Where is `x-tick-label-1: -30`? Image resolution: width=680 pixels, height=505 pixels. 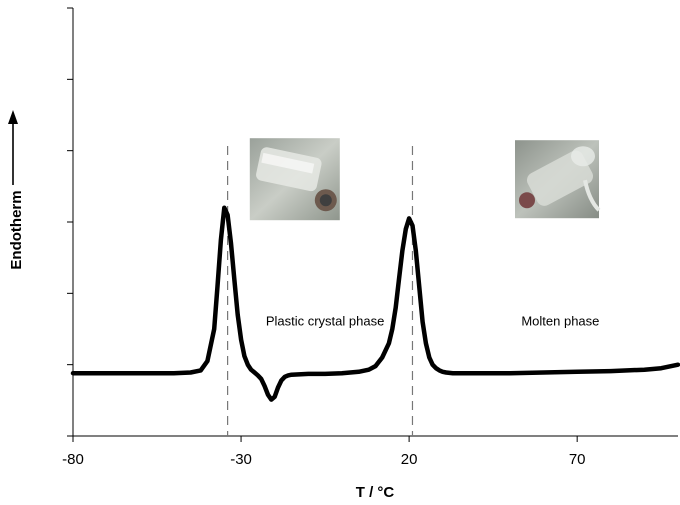
x-tick-label-1: -30 is located at coordinates (241, 459).